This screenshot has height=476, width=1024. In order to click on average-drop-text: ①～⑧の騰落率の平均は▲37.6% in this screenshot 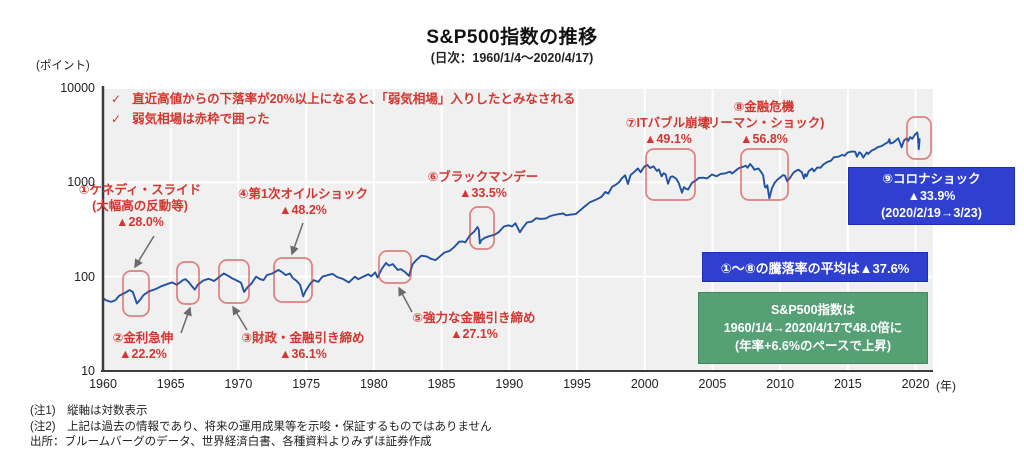, I will do `click(815, 268)`.